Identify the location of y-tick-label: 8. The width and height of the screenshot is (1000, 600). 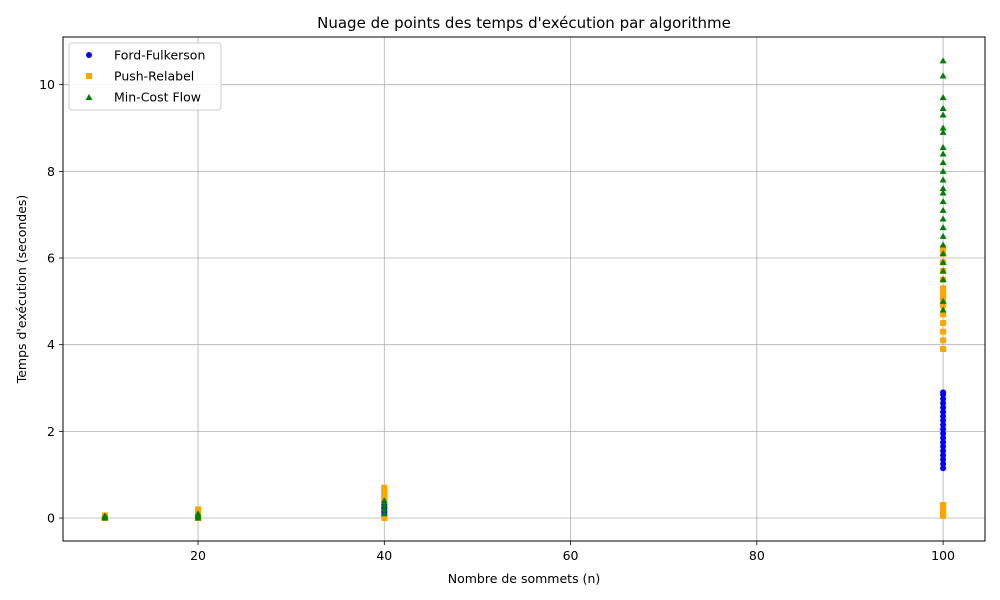
(51, 171).